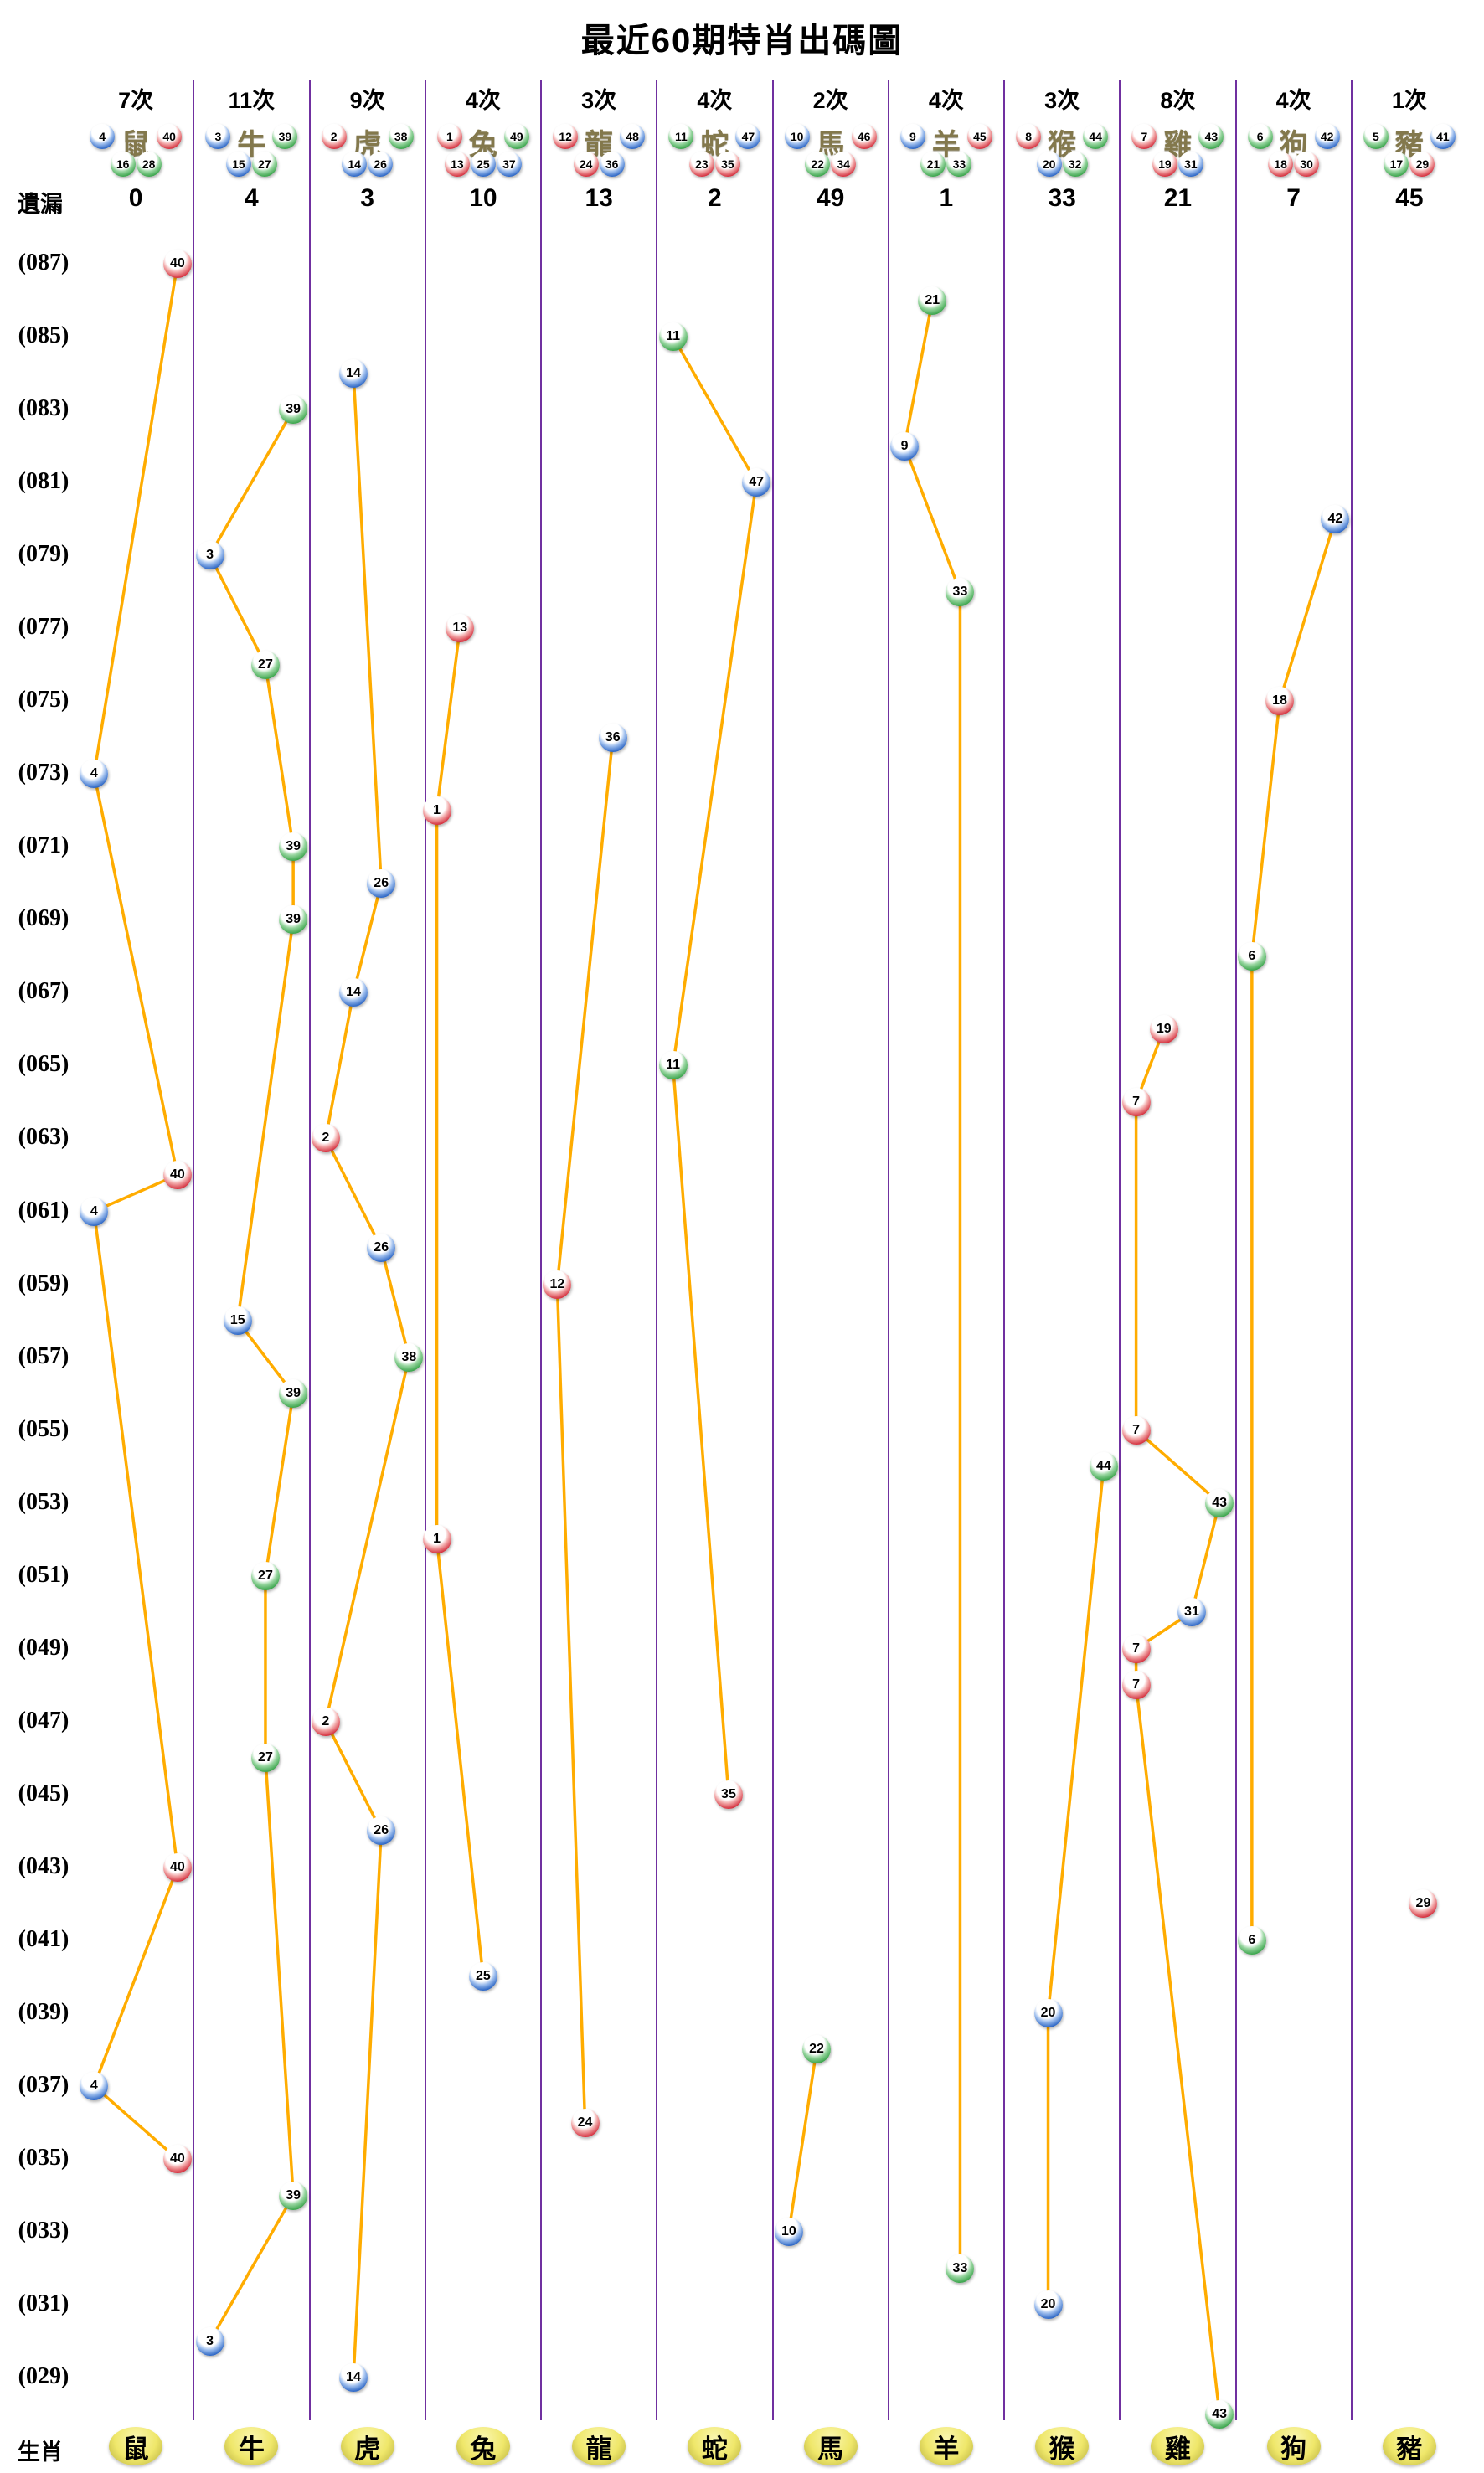 Image resolution: width=1484 pixels, height=2473 pixels. What do you see at coordinates (1293, 1229) in the screenshot?
I see `trend-line-狗` at bounding box center [1293, 1229].